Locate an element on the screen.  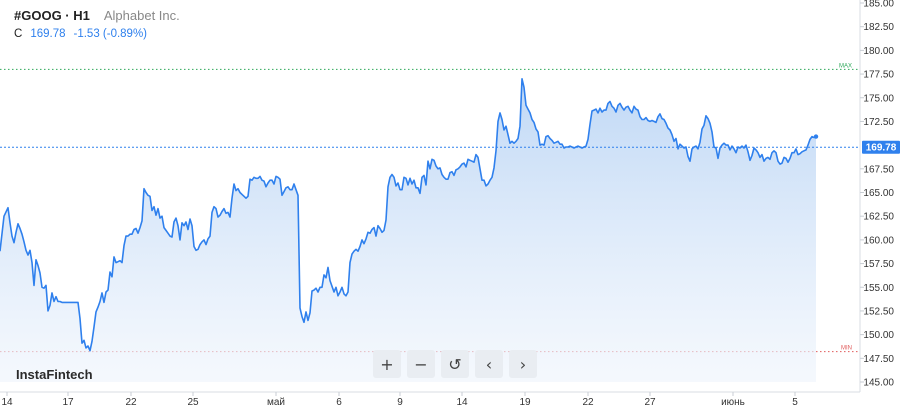
company-name: Alphabet Inc. is located at coordinates (141, 15).